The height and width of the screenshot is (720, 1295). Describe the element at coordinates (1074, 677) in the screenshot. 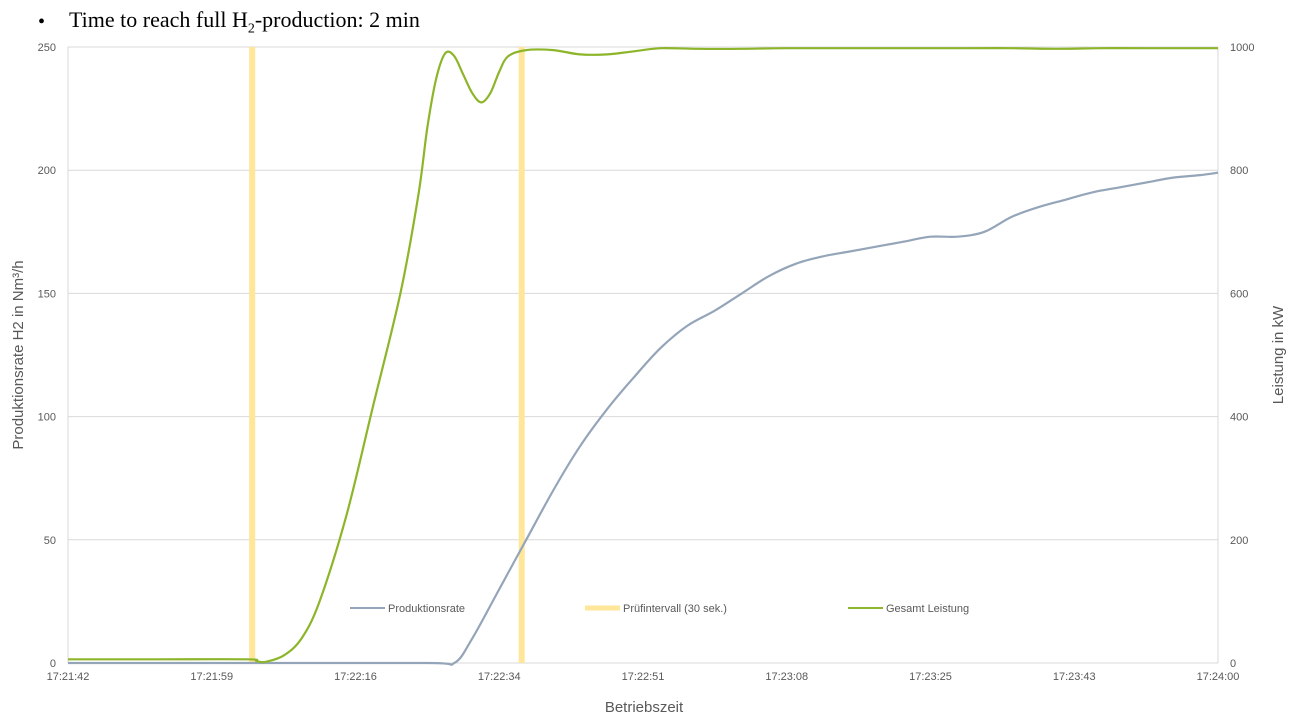

I see `x-tick: 17:23:43` at that location.